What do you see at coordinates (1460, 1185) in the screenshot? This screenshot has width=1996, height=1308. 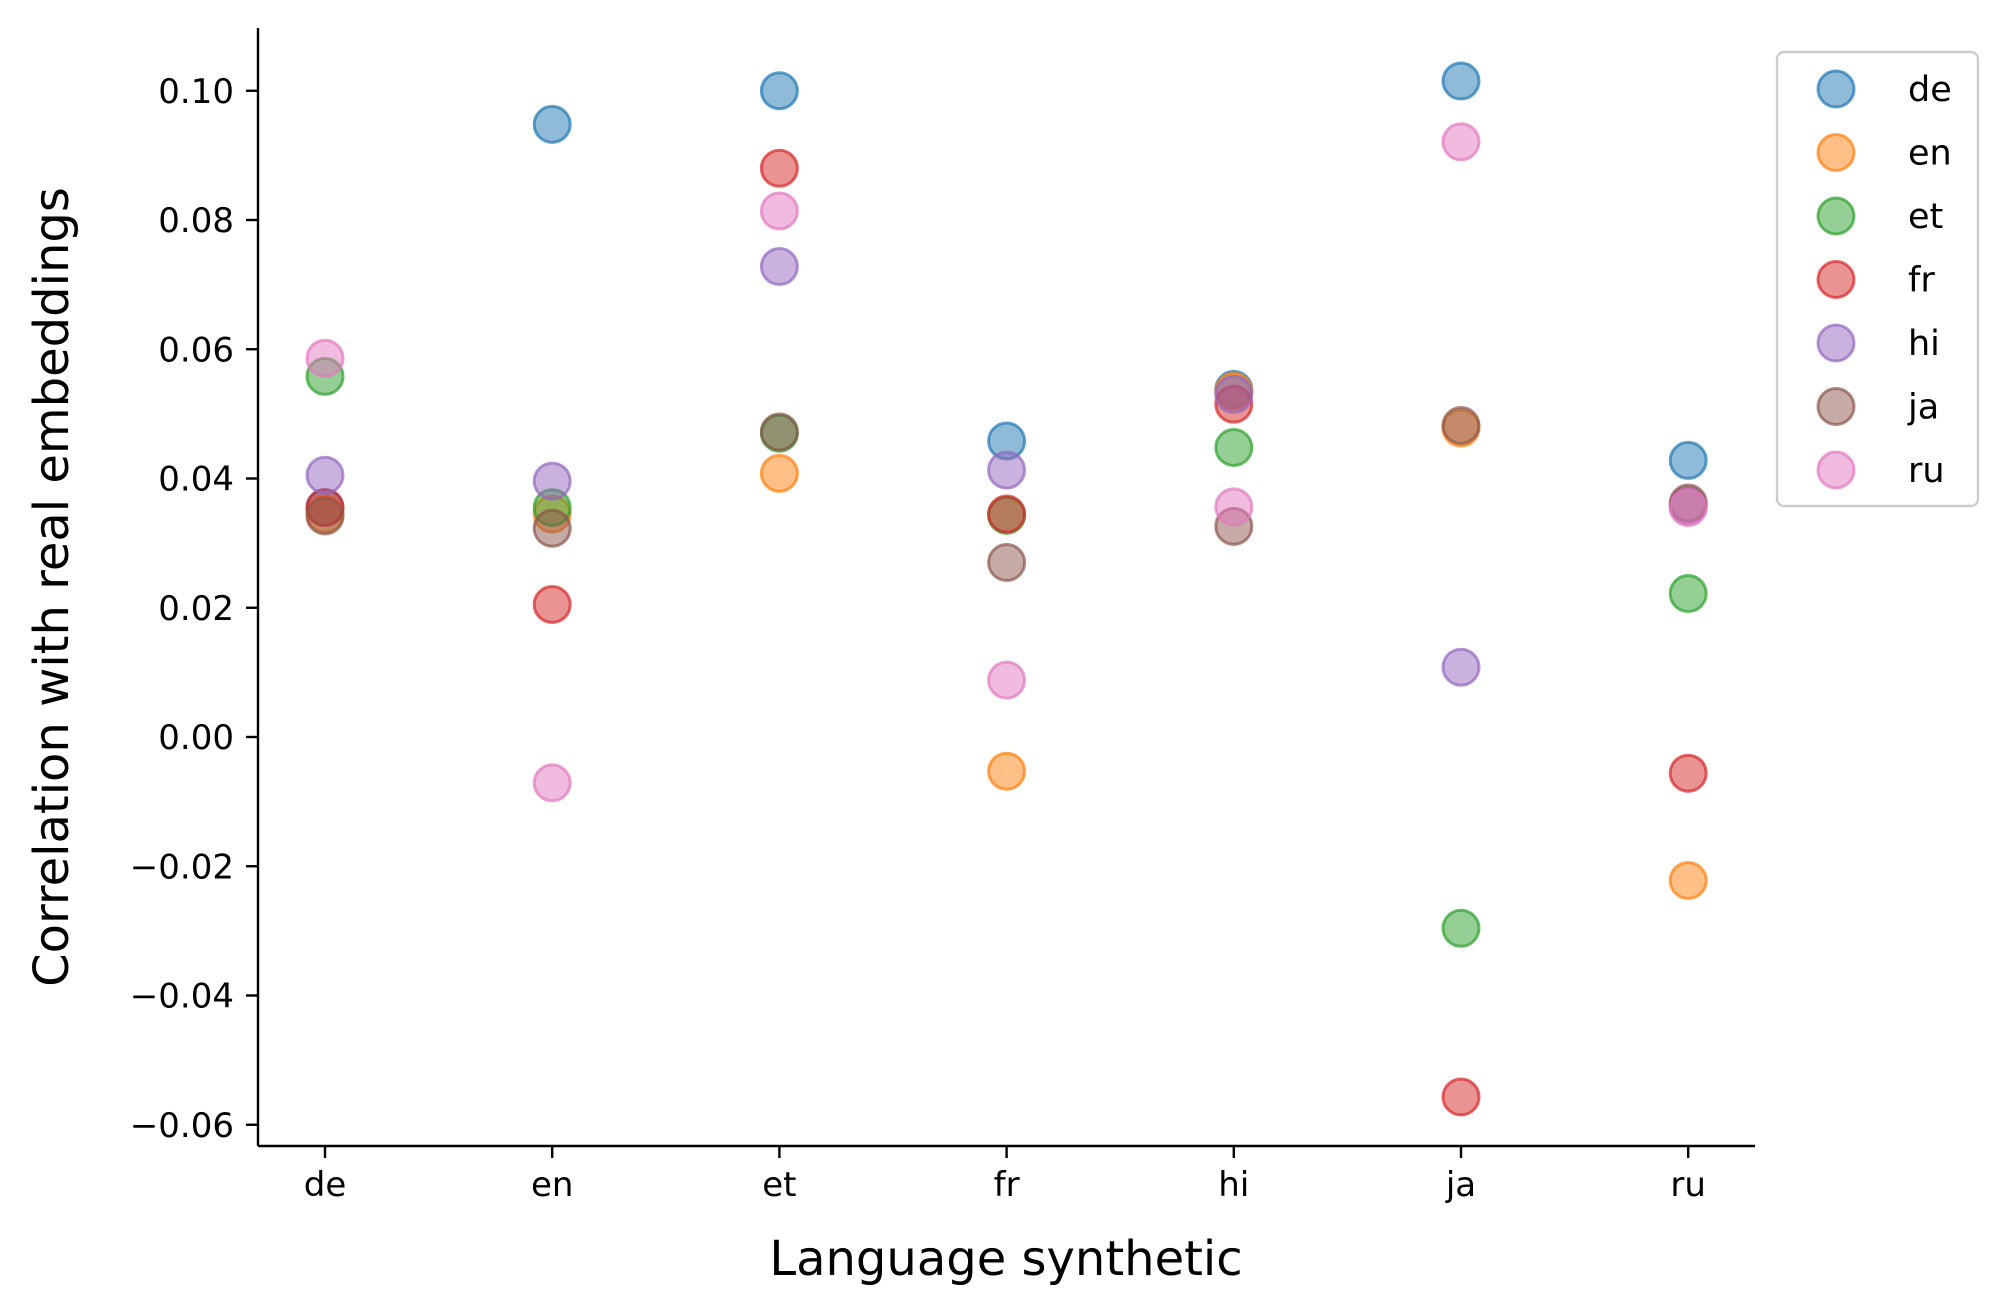 I see `x-tick-label: ja` at bounding box center [1460, 1185].